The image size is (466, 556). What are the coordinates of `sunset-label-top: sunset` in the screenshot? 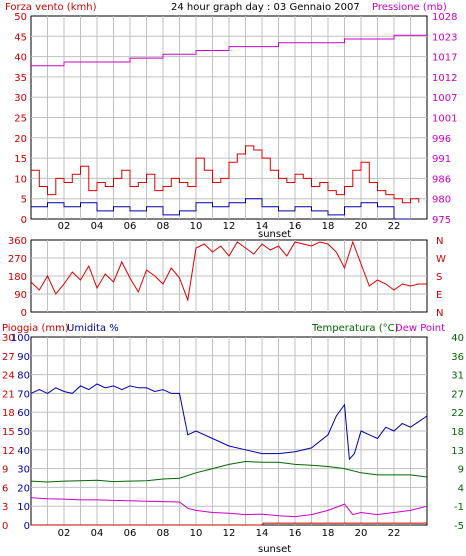 It's located at (274, 234).